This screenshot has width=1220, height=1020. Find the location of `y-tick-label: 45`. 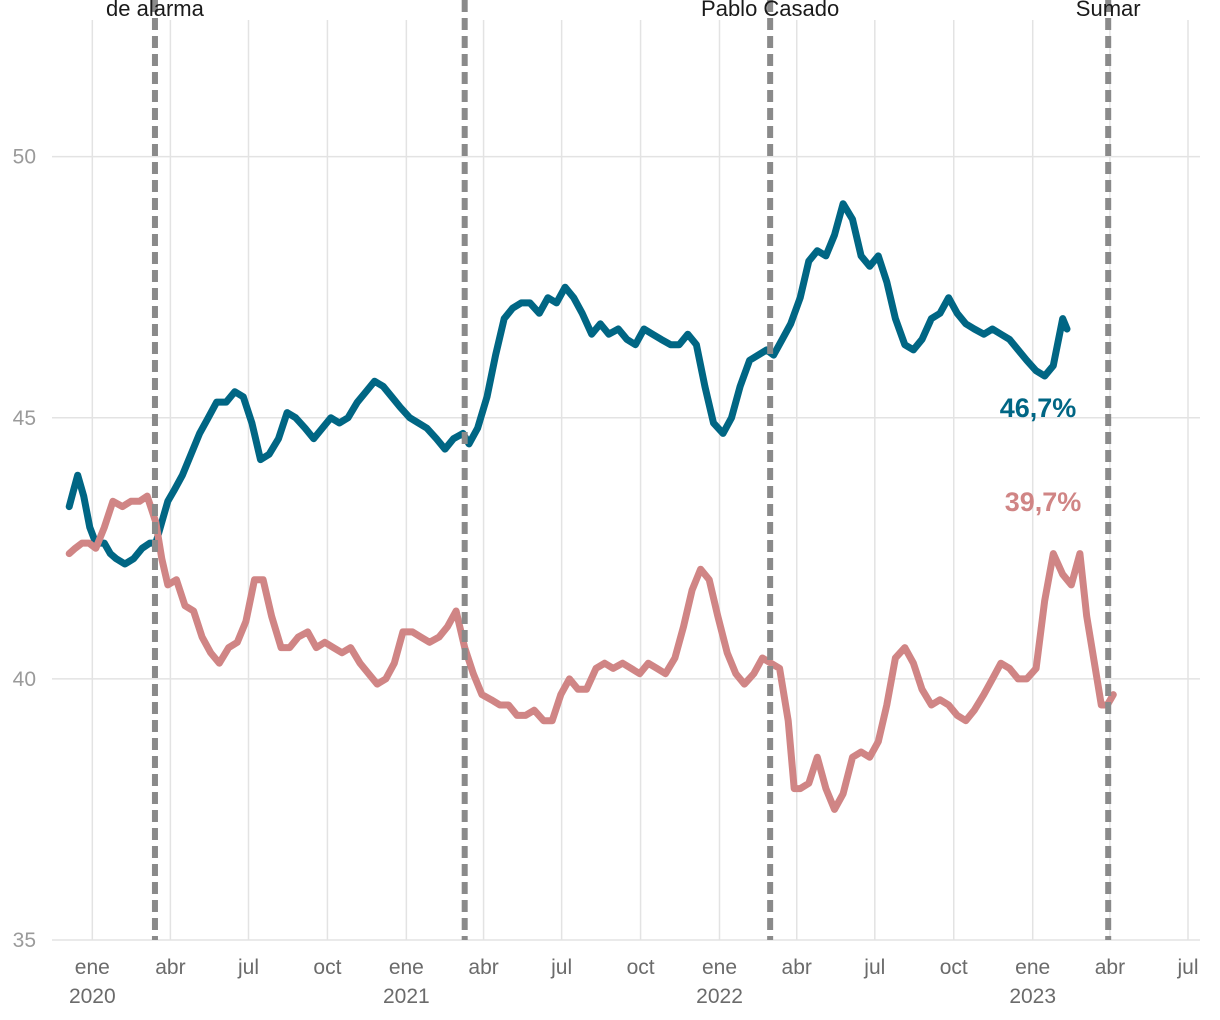

y-tick-label: 45 is located at coordinates (24, 418).